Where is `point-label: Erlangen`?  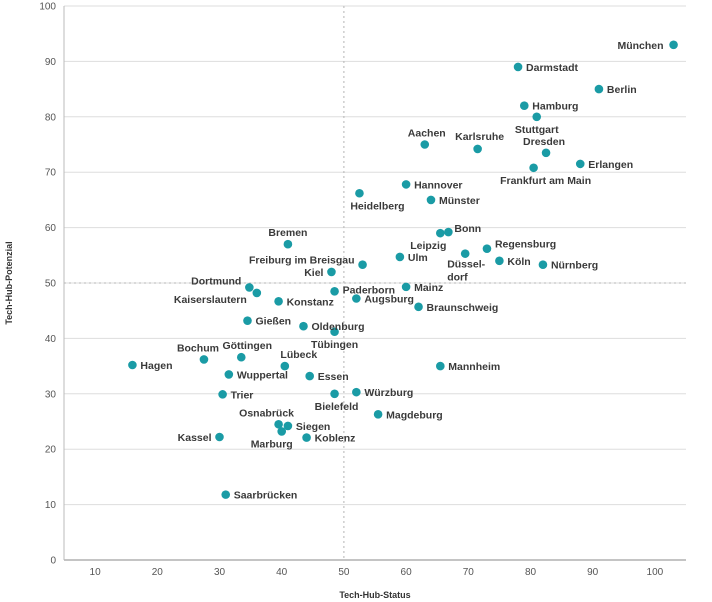 point-label: Erlangen is located at coordinates (610, 165).